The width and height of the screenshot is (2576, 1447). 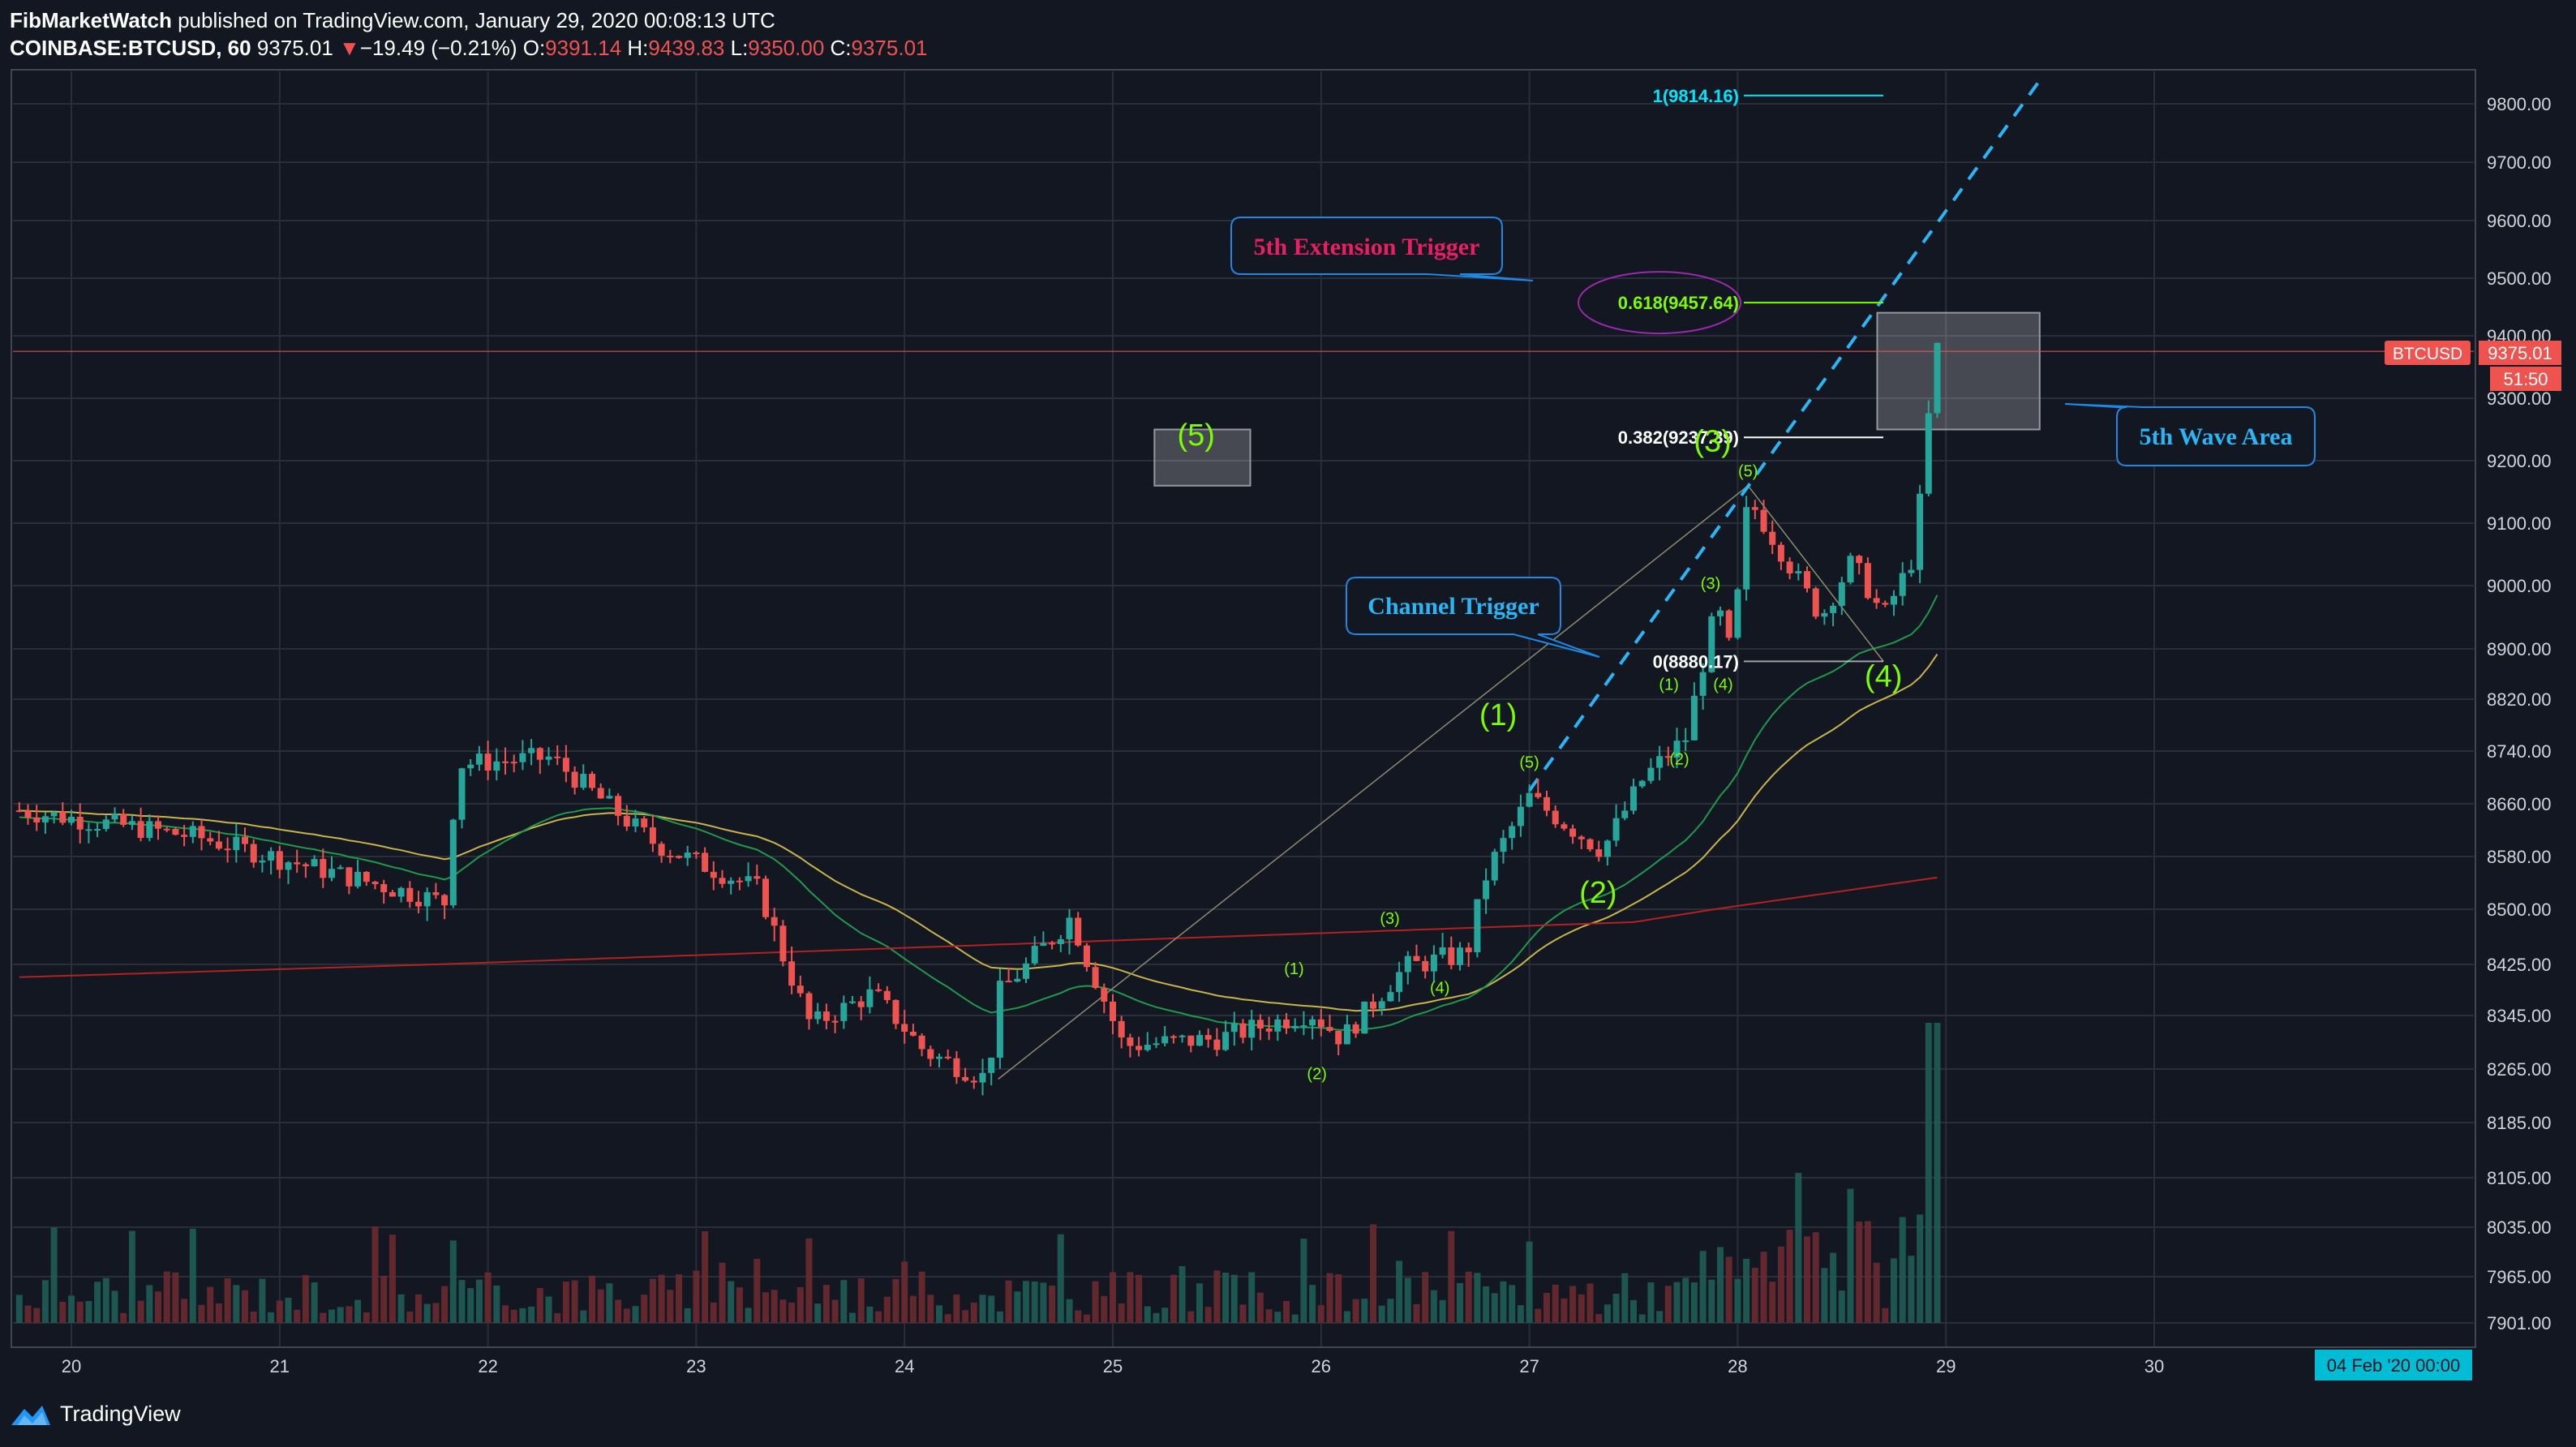 What do you see at coordinates (31, 1414) in the screenshot?
I see `tradingview-logo-icon` at bounding box center [31, 1414].